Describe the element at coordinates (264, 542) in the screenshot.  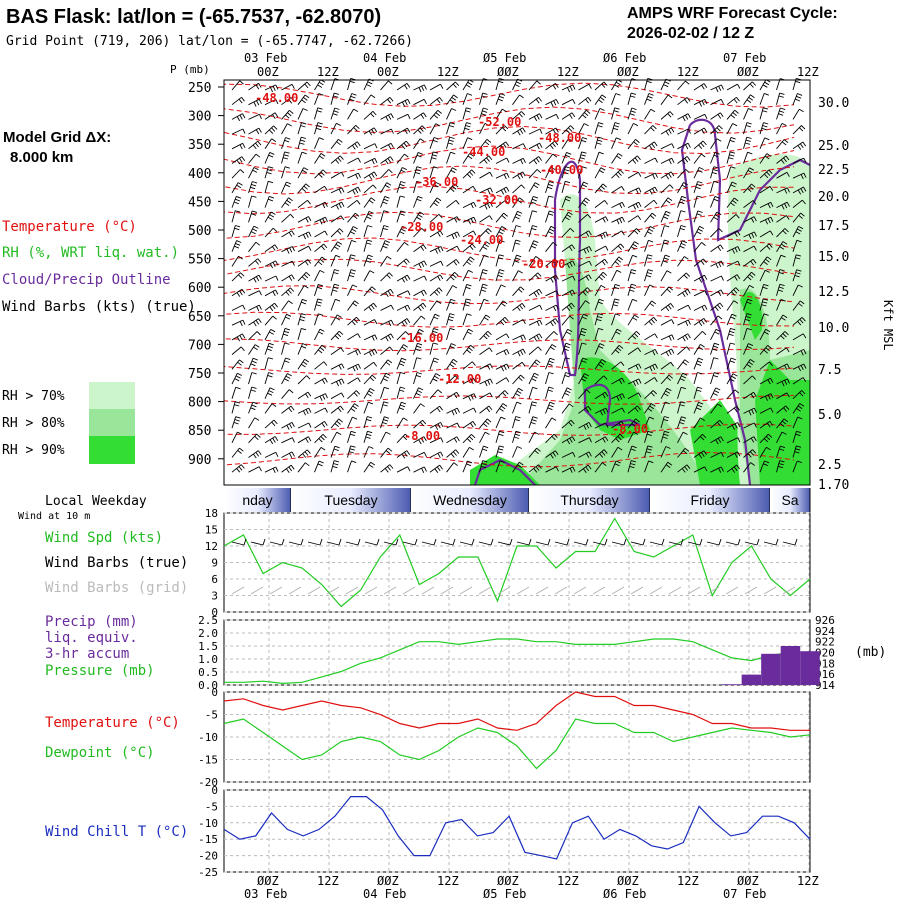
I see `surface-wind-barb-feather` at that location.